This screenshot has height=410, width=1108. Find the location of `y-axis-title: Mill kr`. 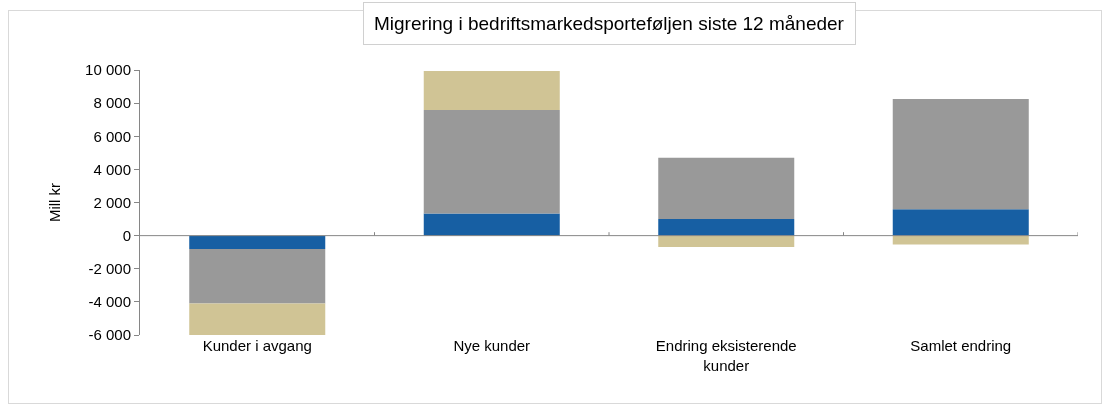

y-axis-title: Mill kr is located at coordinates (55, 202).